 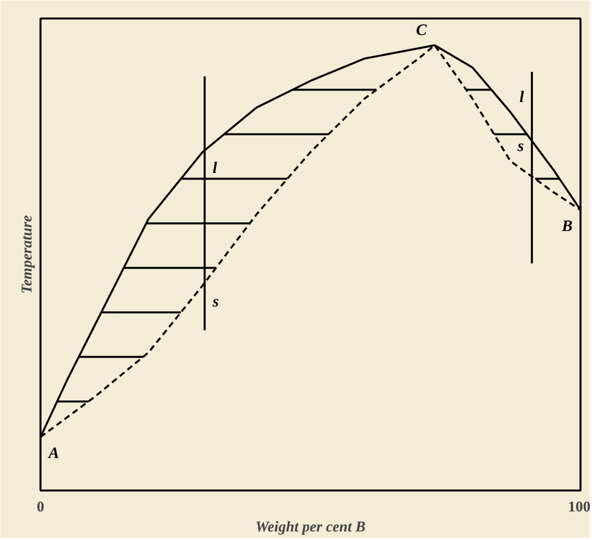 I want to click on annotation: A, so click(x=54, y=453).